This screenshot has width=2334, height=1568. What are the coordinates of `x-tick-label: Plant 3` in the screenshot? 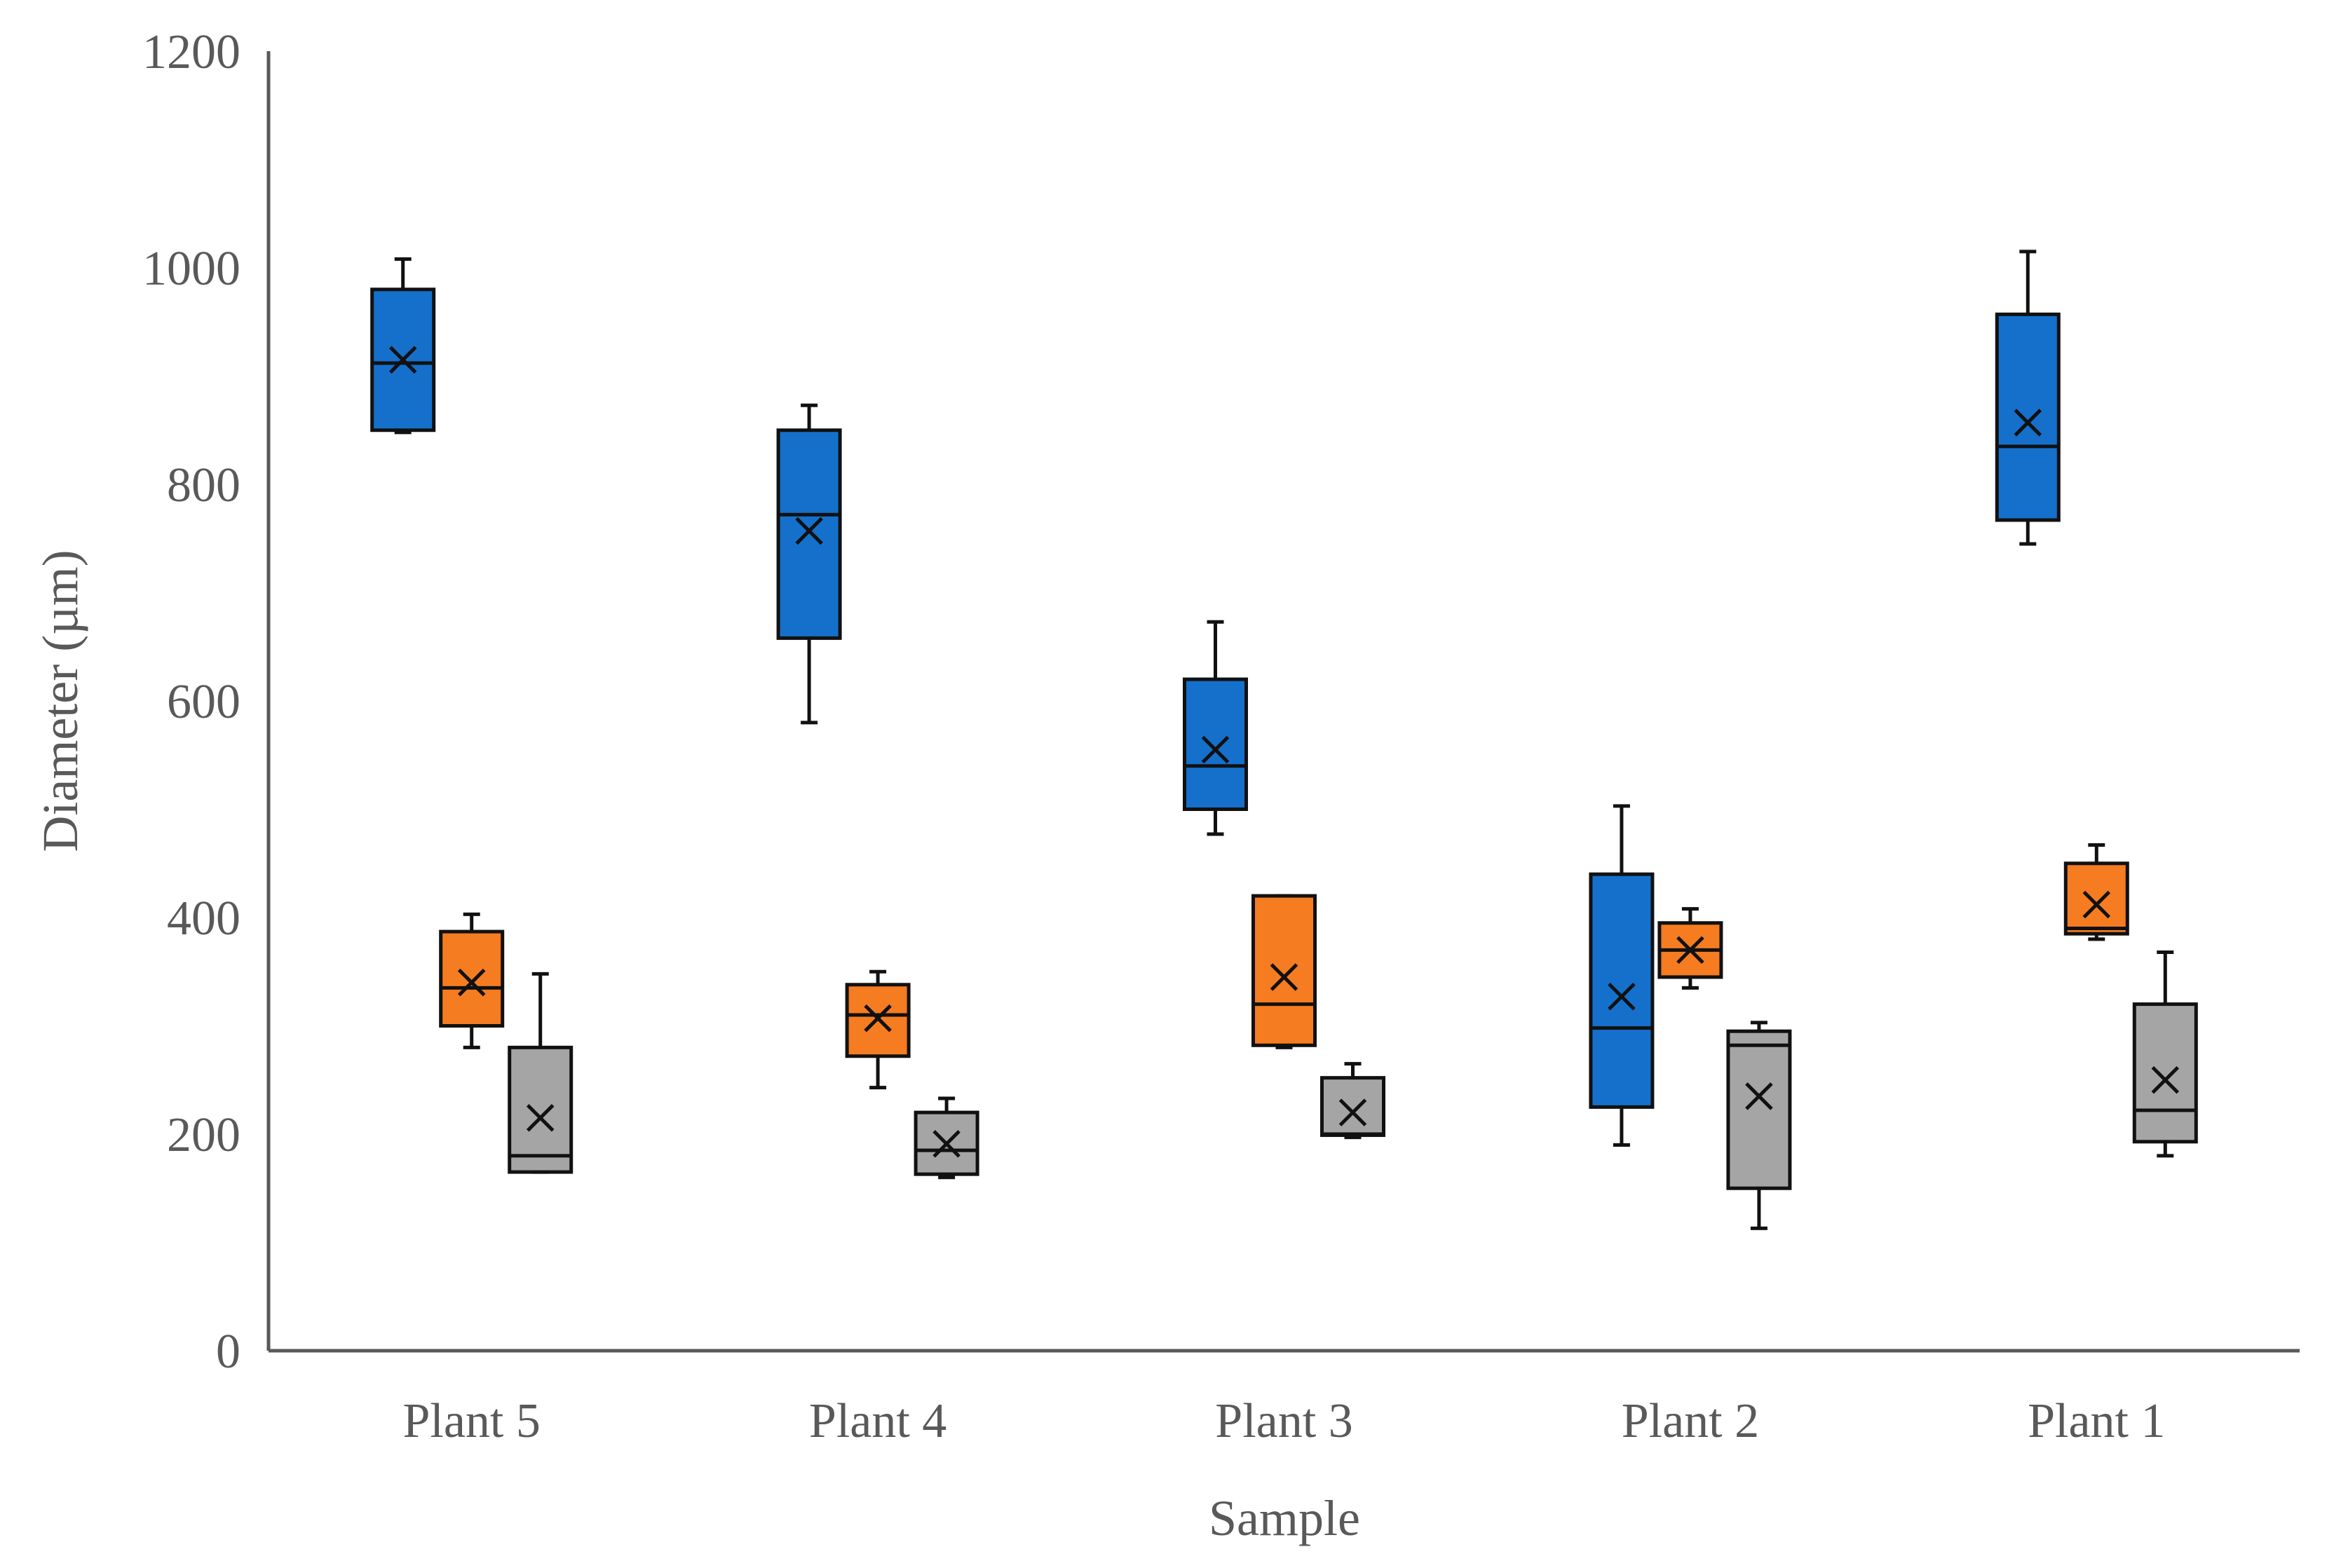 It's located at (1283, 1421).